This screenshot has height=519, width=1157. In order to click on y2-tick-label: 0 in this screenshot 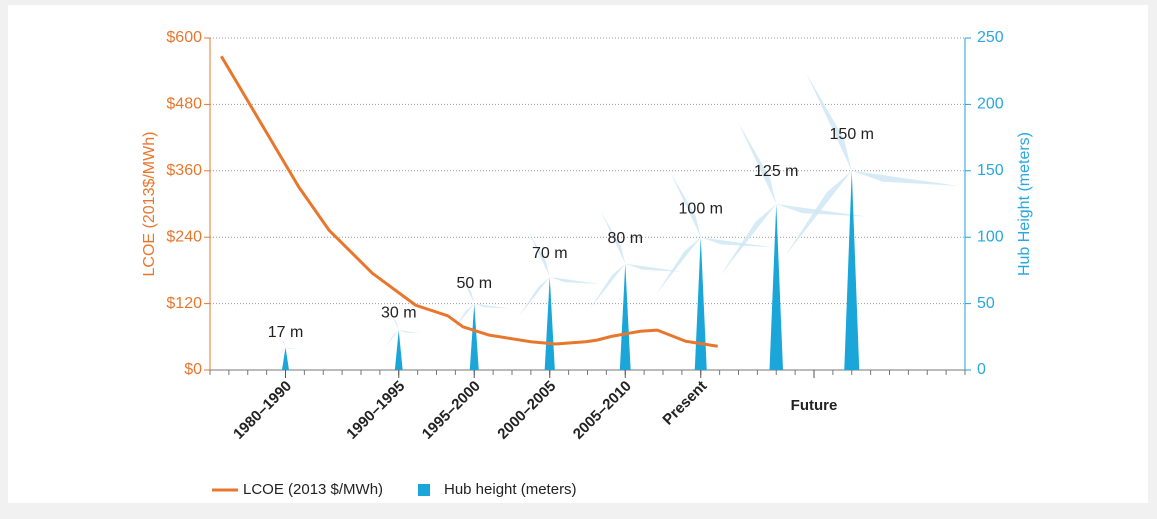, I will do `click(981, 369)`.